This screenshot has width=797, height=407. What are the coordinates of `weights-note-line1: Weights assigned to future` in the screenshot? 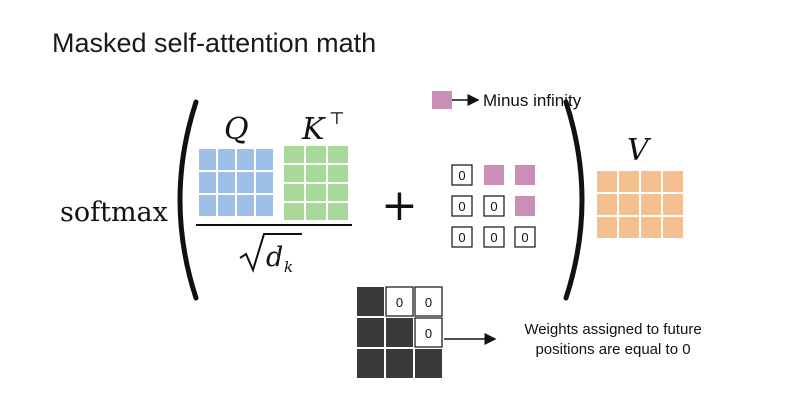 It's located at (612, 329).